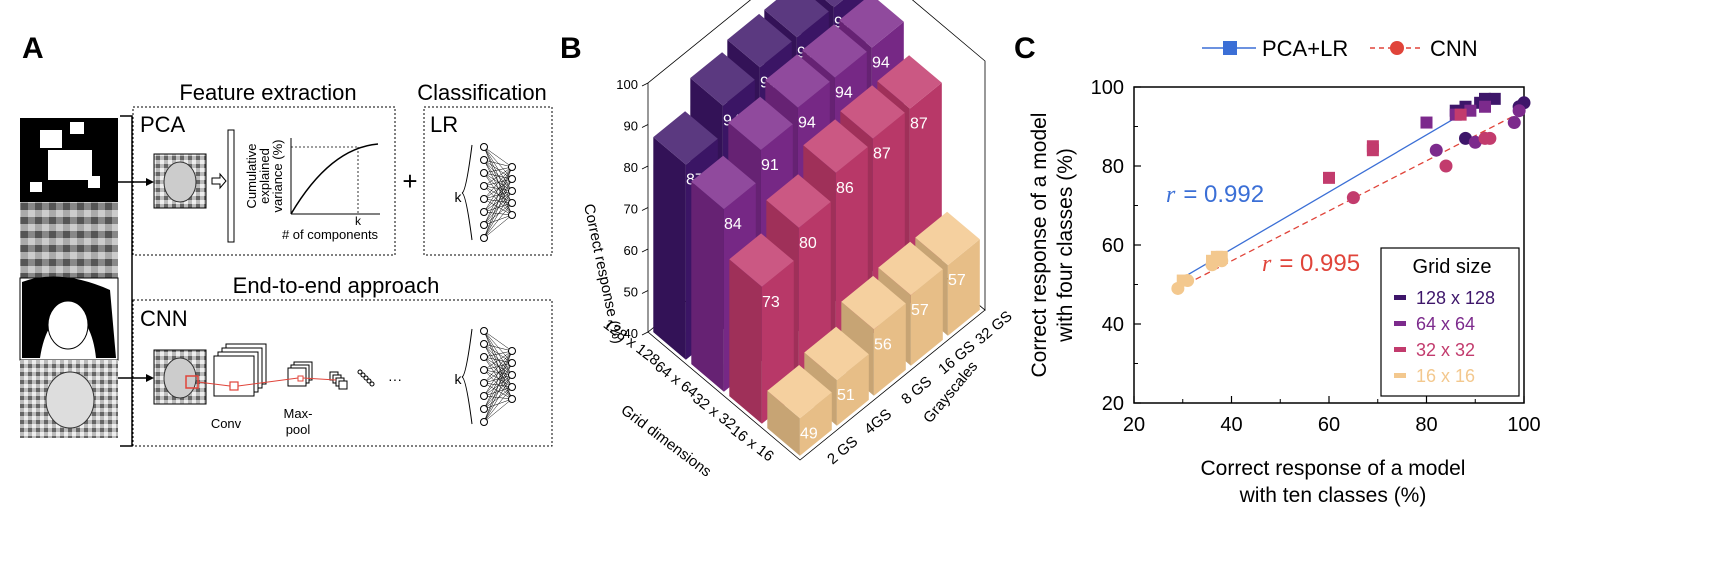 The image size is (1724, 564). I want to click on cum-ylabel-3: variance (%), so click(277, 176).